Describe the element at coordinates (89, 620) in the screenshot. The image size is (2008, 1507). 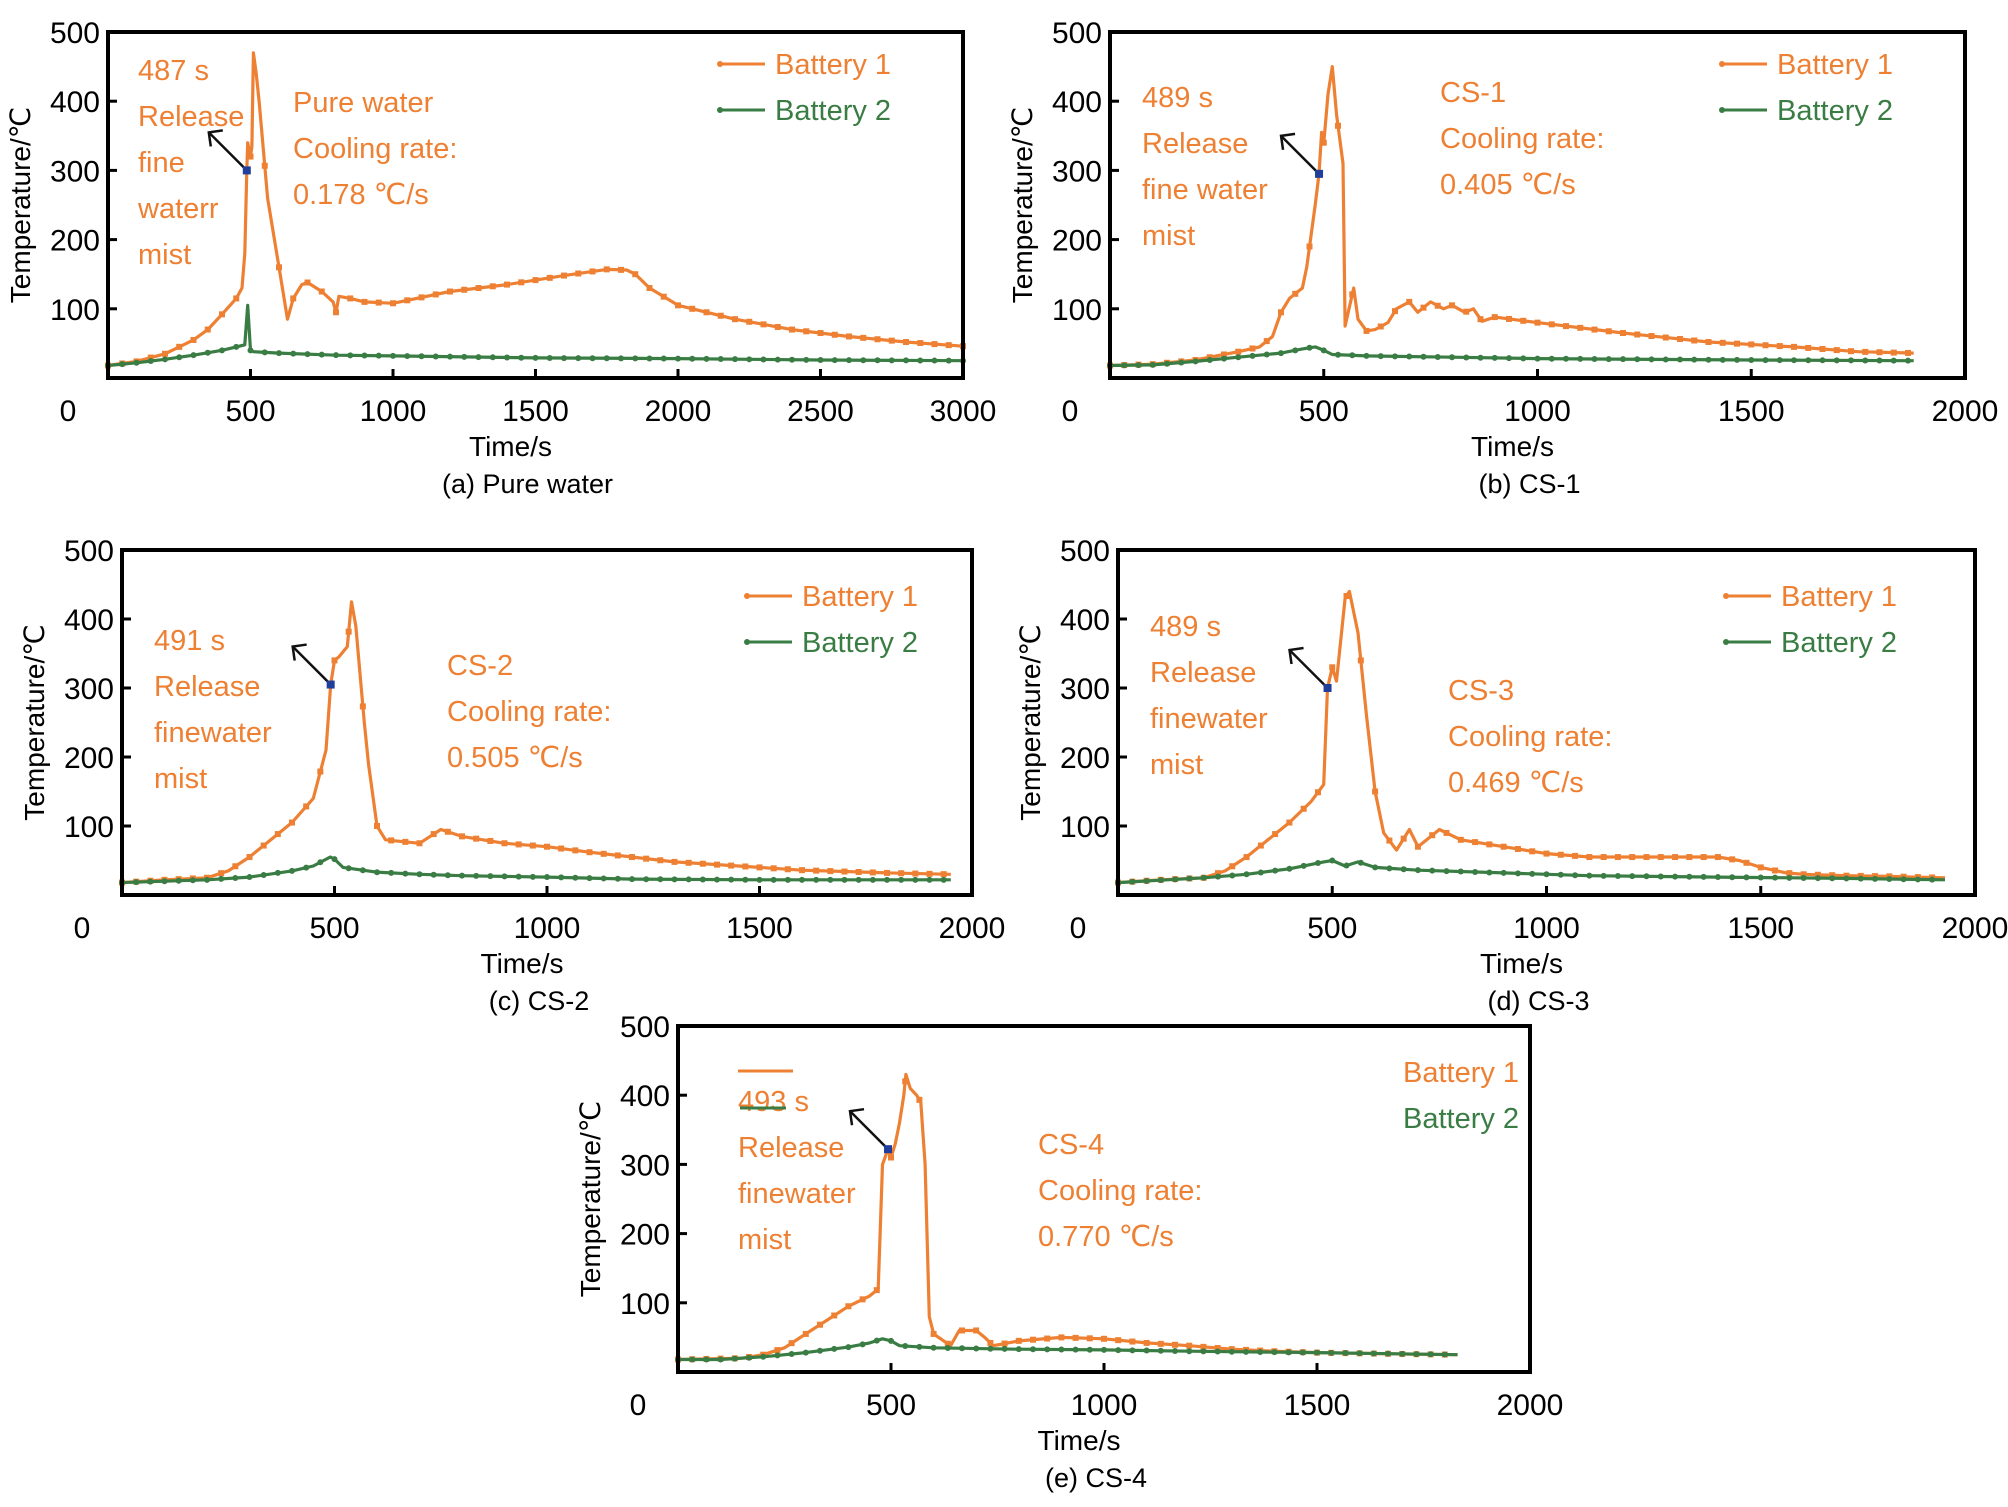
I see `y-tick-label: 400` at that location.